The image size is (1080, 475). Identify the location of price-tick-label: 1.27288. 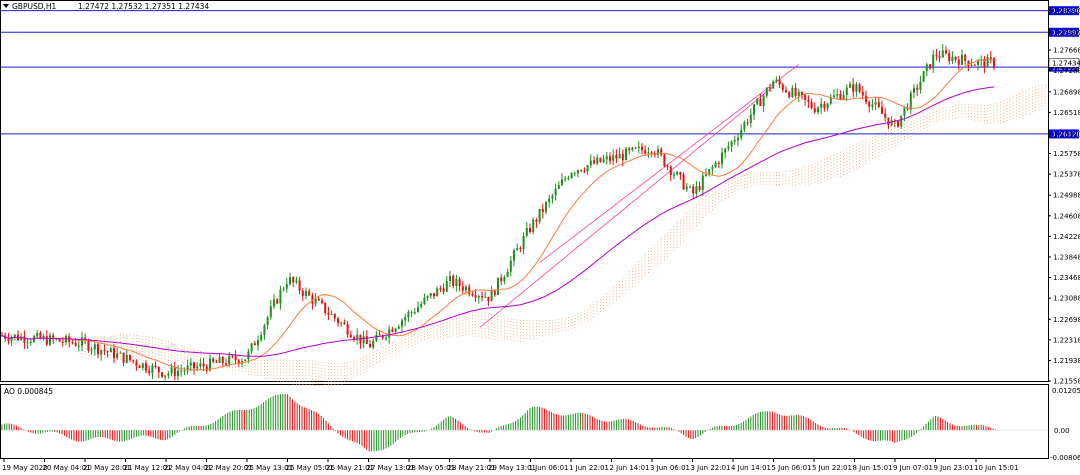
(1066, 71).